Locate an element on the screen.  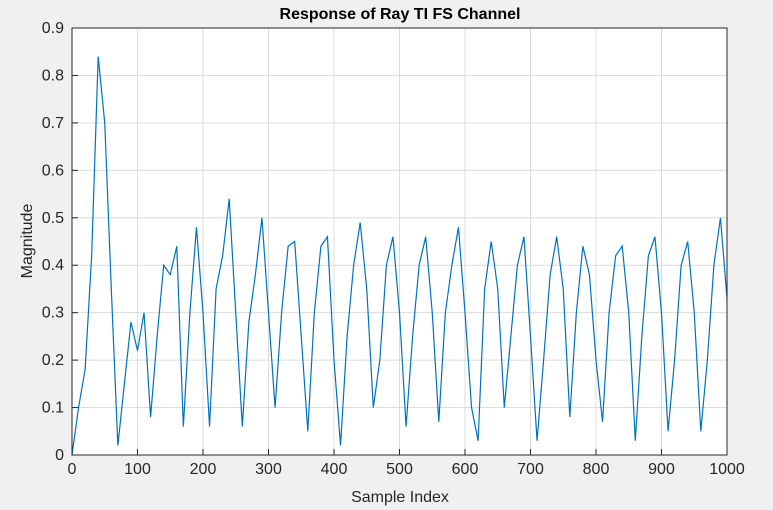
y-tick-label: 0.2 is located at coordinates (53, 360).